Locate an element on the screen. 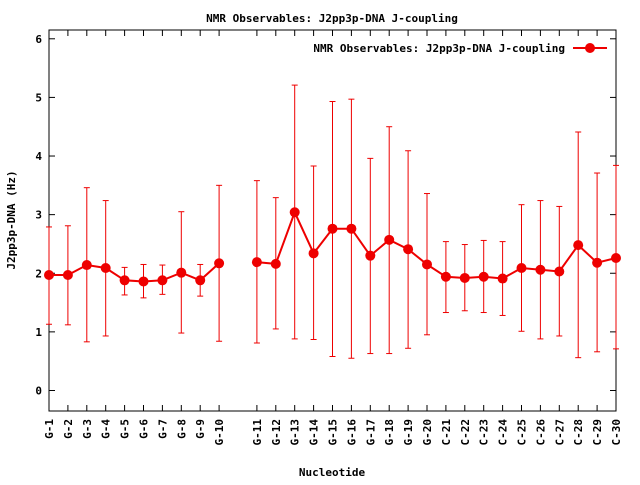 This screenshot has height=485, width=640. y-tick-label: 3 is located at coordinates (38, 215).